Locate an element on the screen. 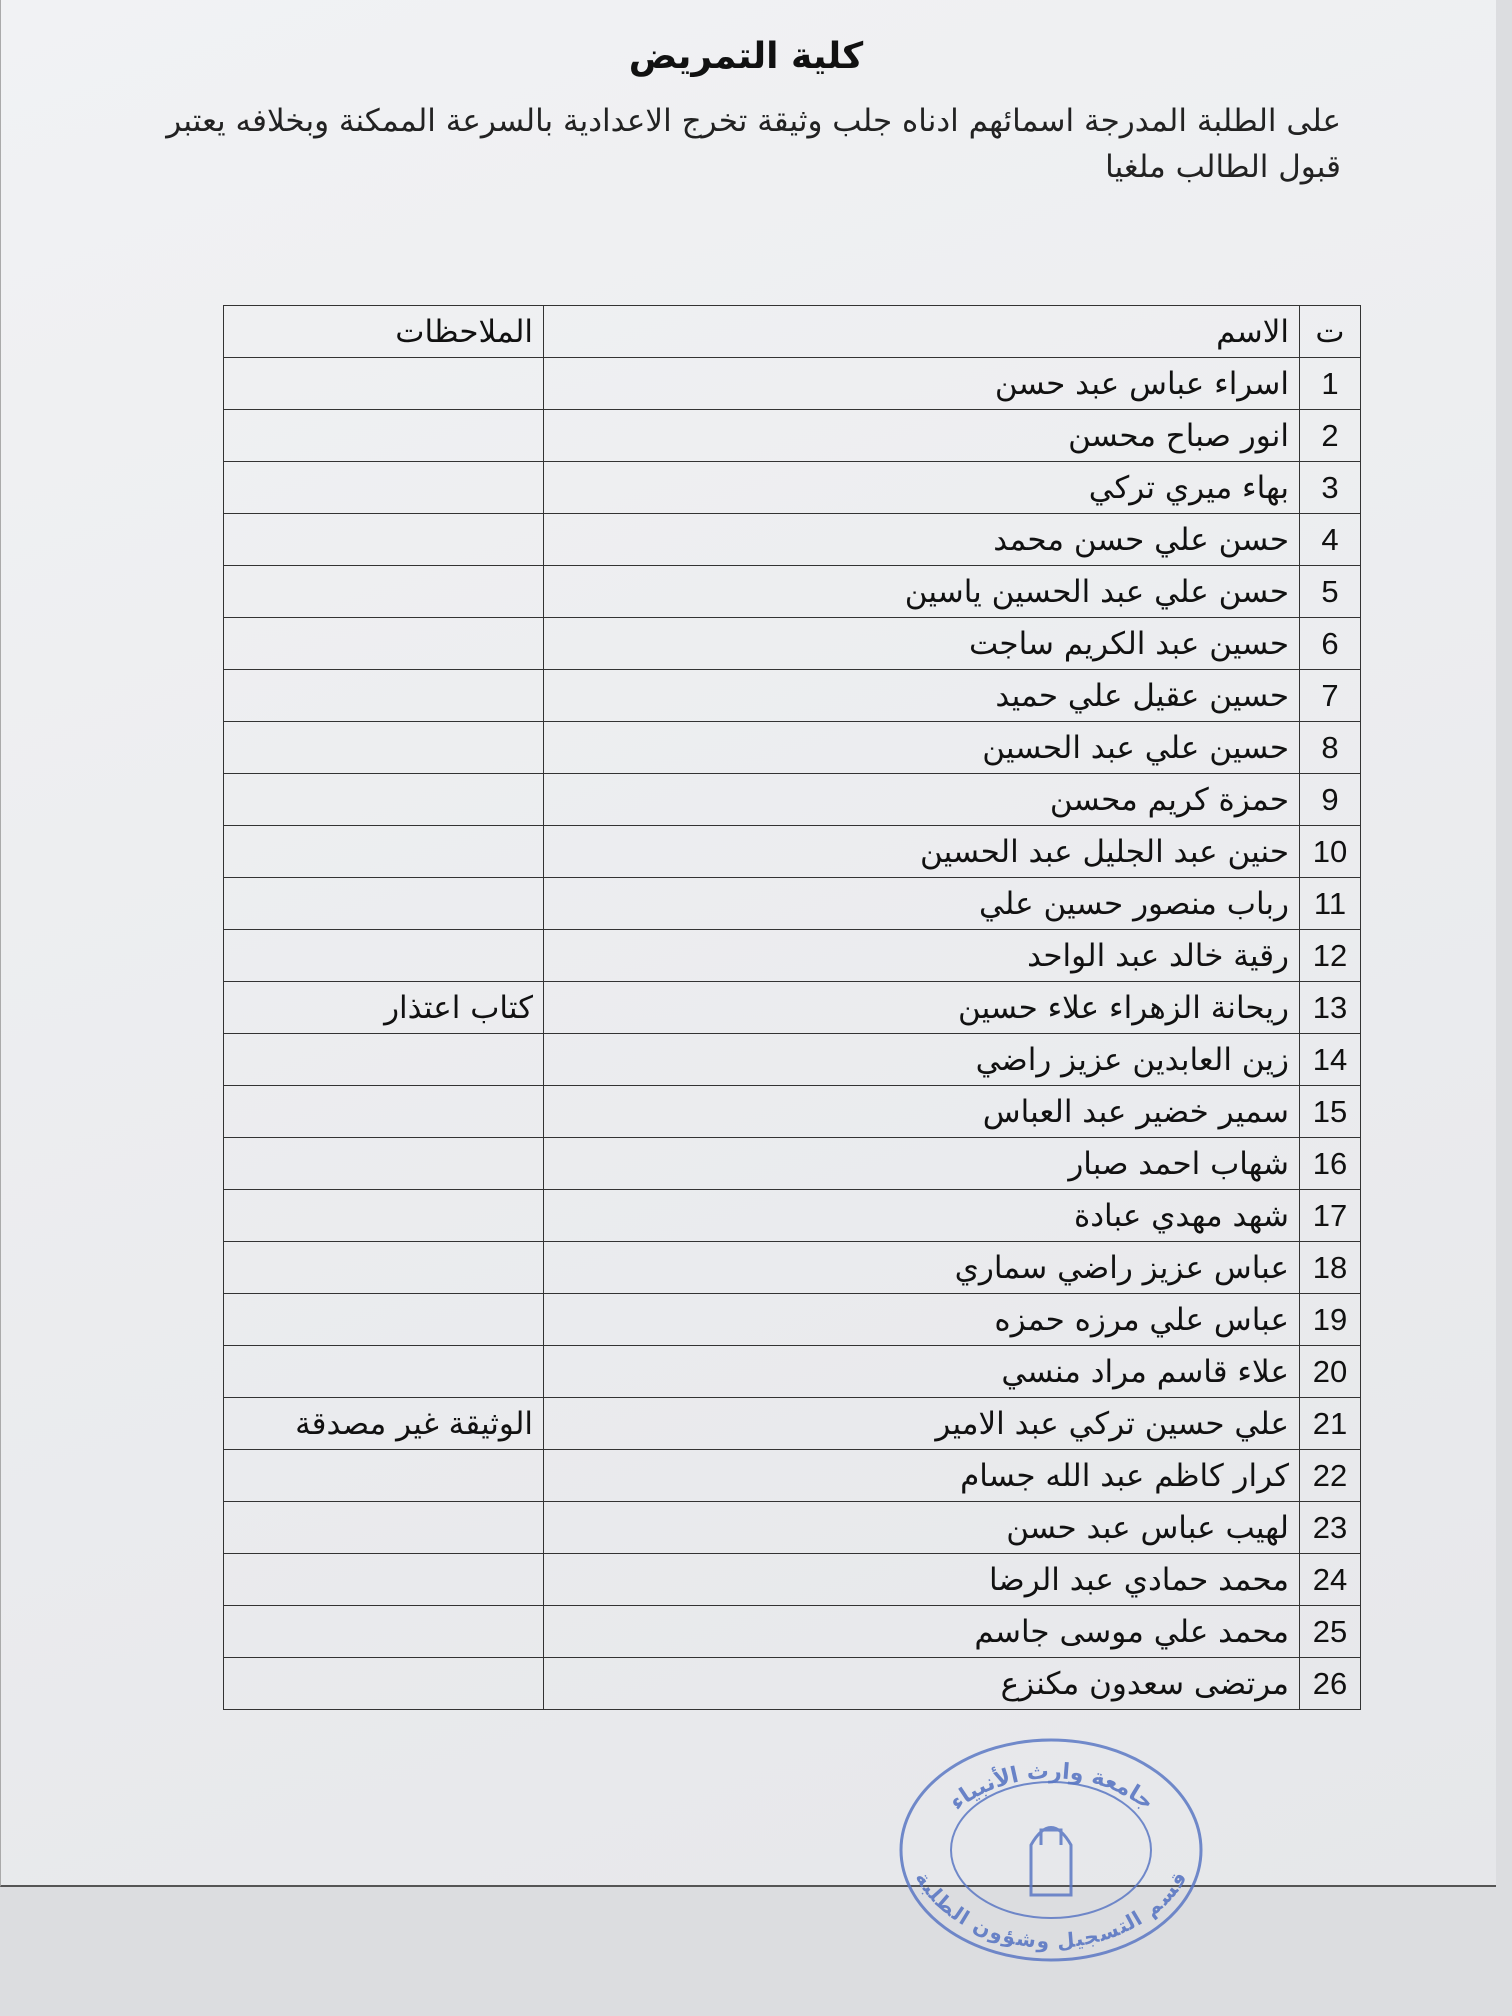 The width and height of the screenshot is (1512, 2016). row-number: 14 is located at coordinates (1330, 1059).